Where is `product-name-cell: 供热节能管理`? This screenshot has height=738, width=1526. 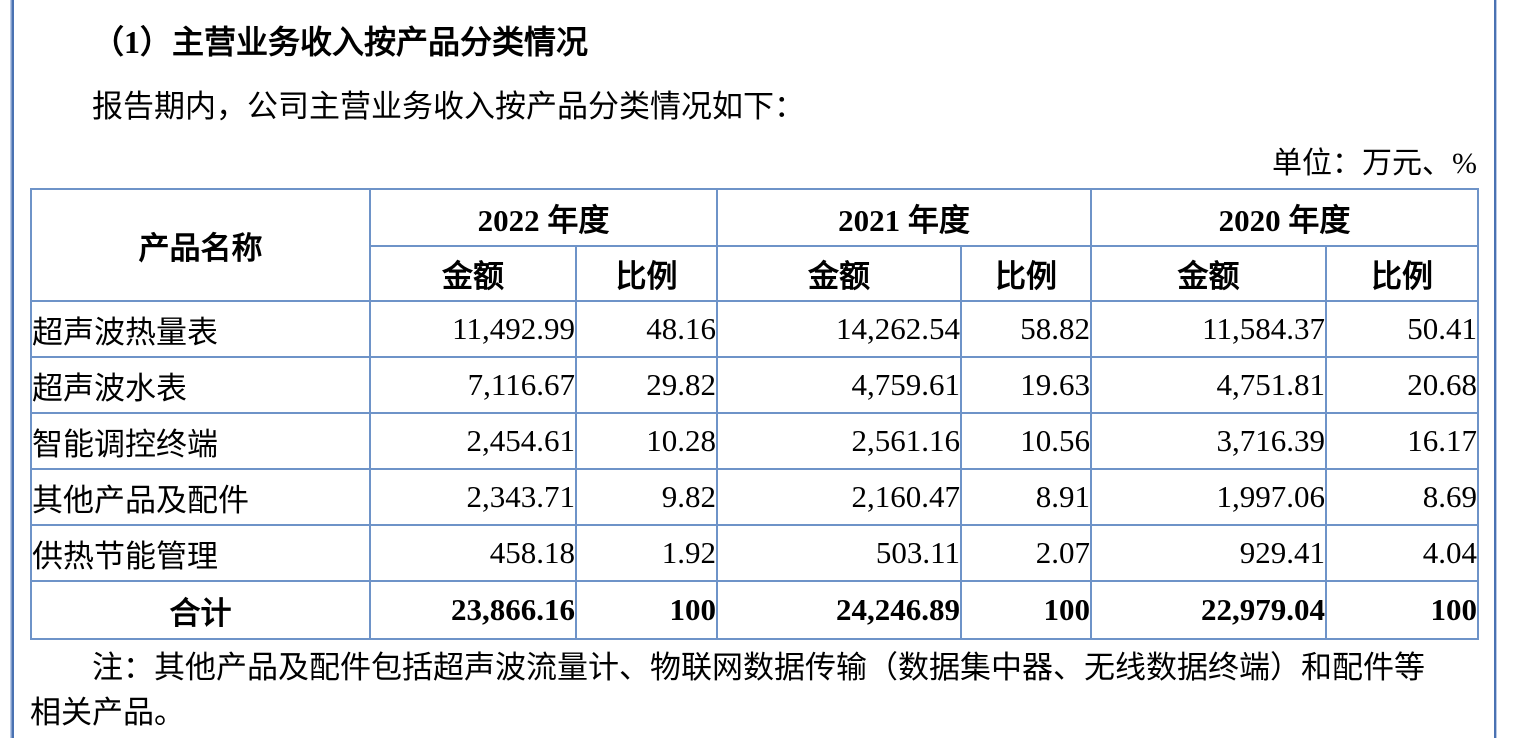
product-name-cell: 供热节能管理 is located at coordinates (200, 553).